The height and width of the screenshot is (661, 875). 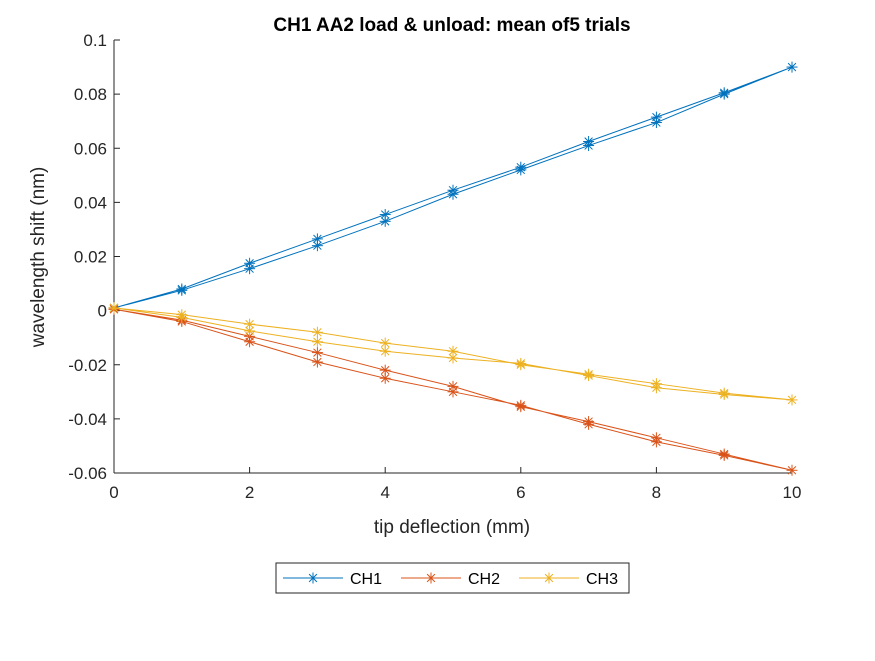 What do you see at coordinates (95, 40) in the screenshot?
I see `y-tick-label: 0.1` at bounding box center [95, 40].